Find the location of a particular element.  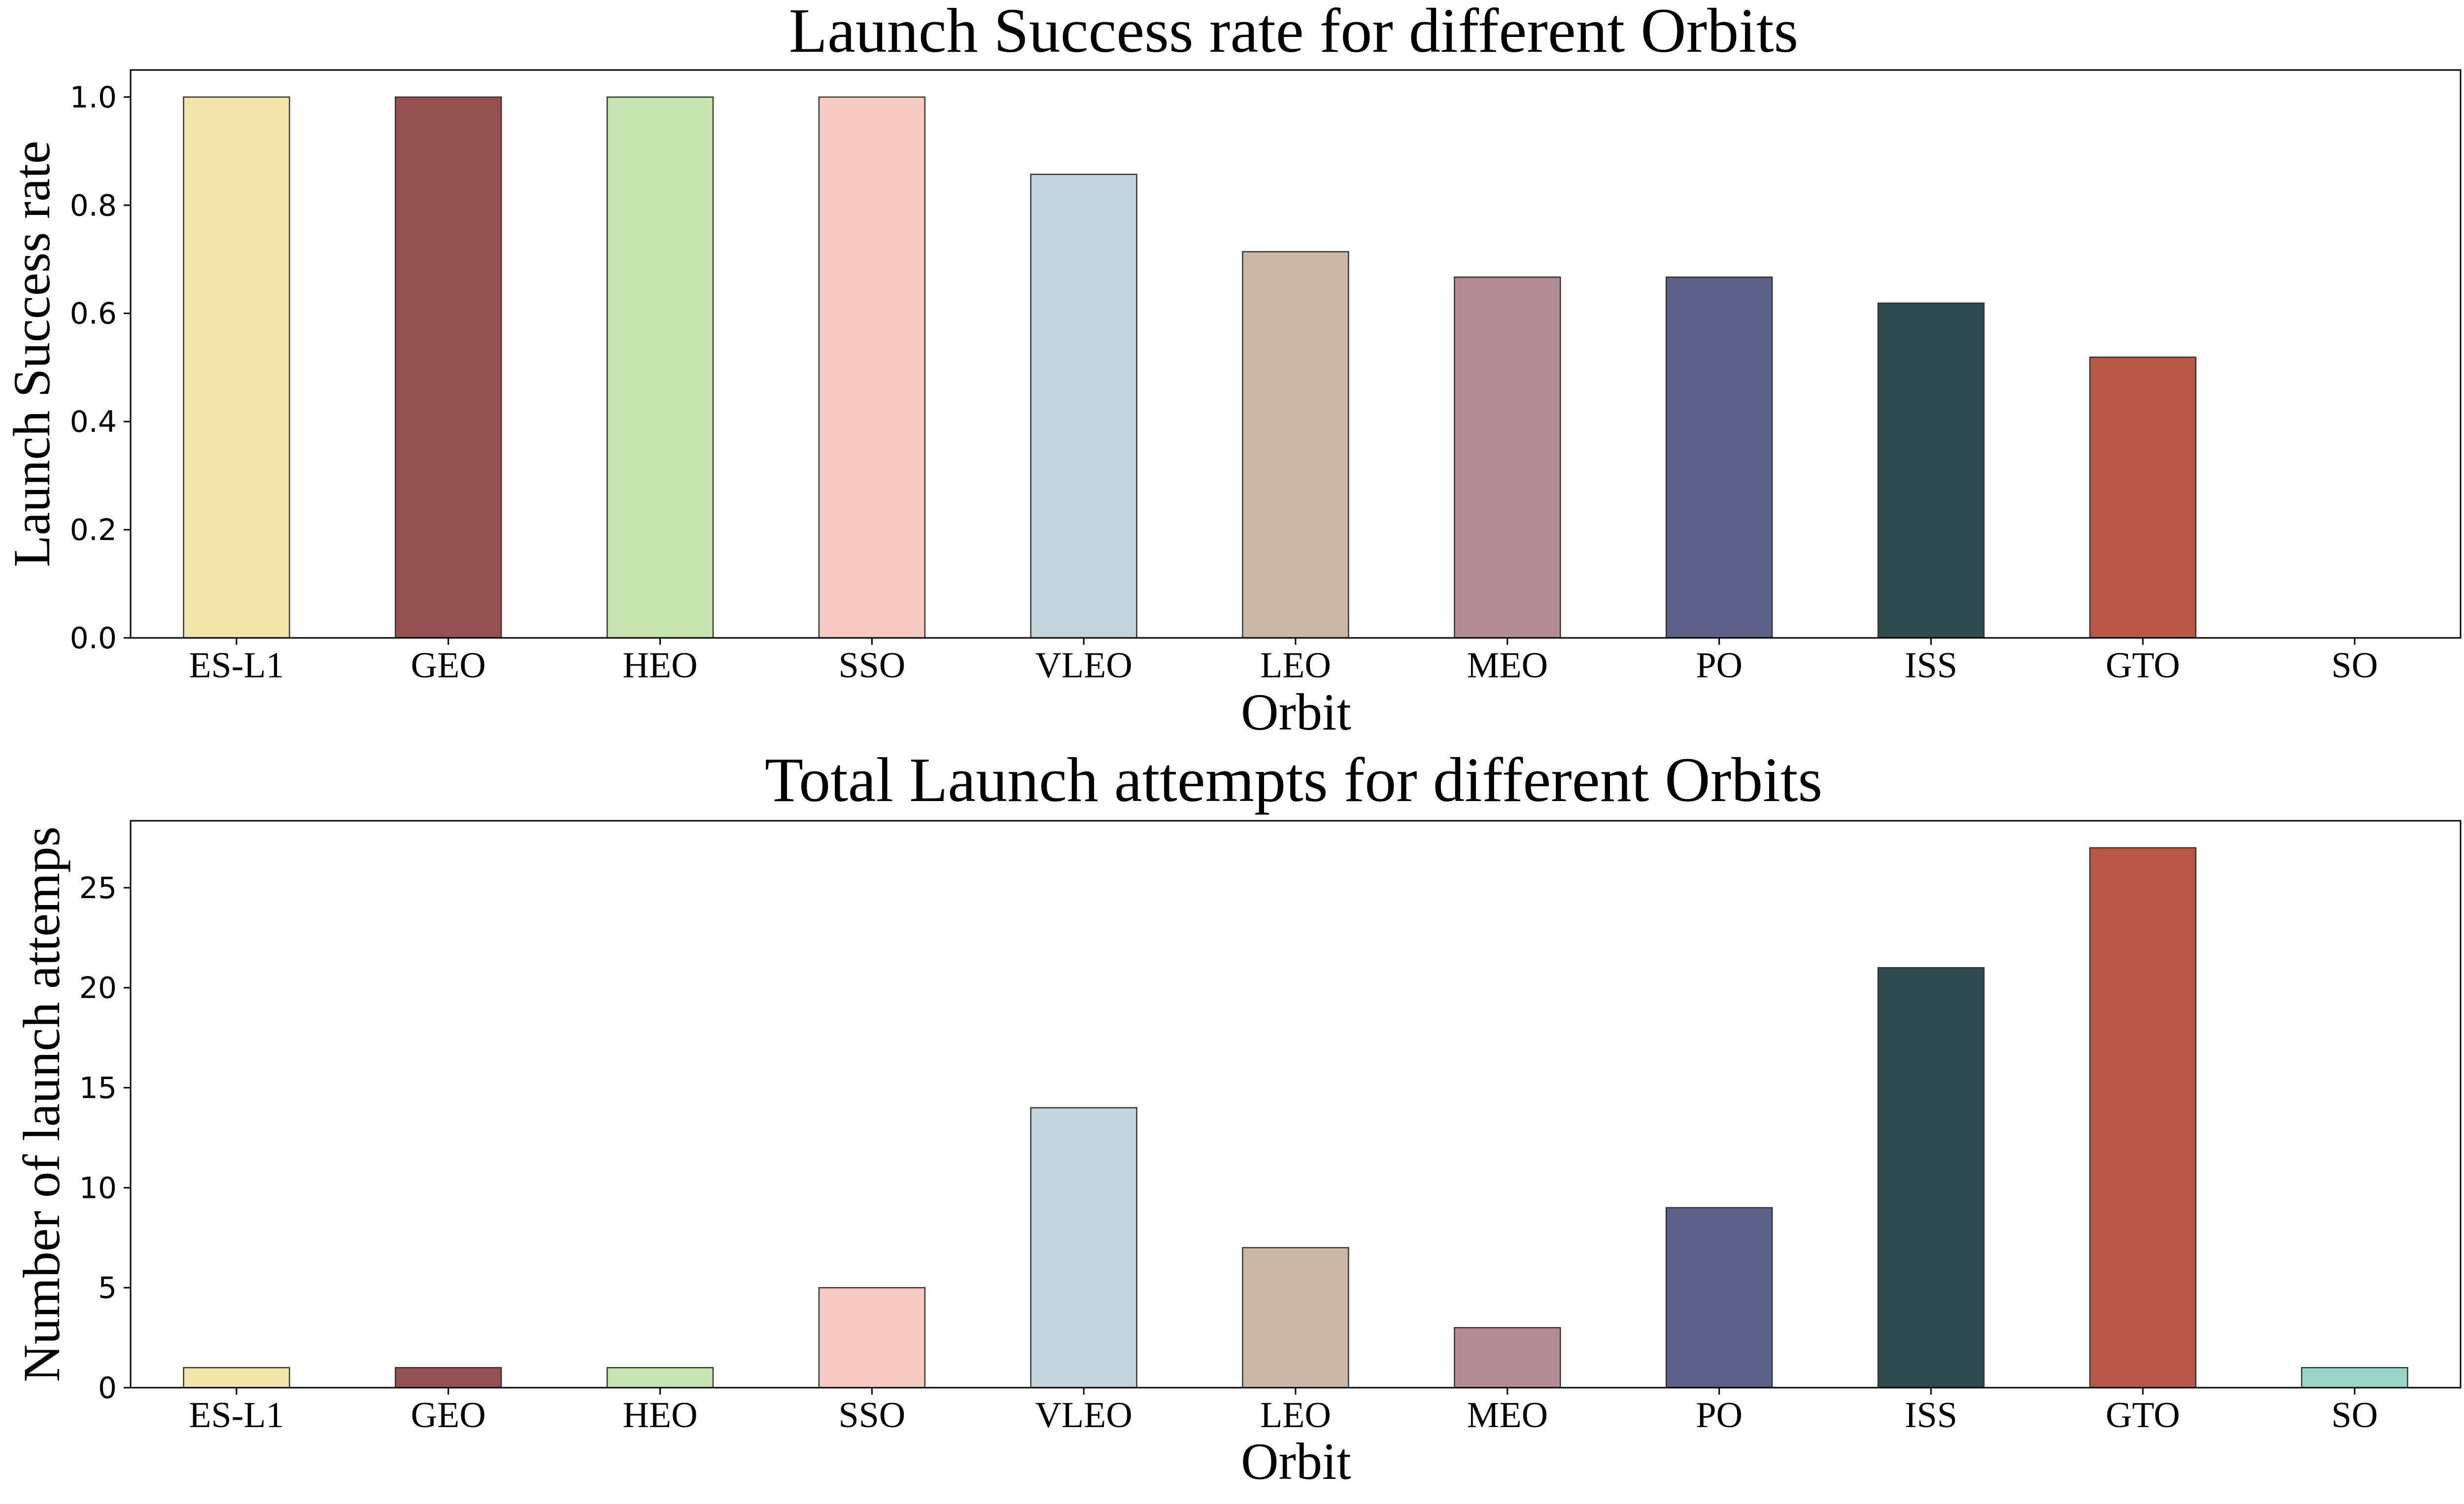

y-tick-label: 15 is located at coordinates (98, 1088).